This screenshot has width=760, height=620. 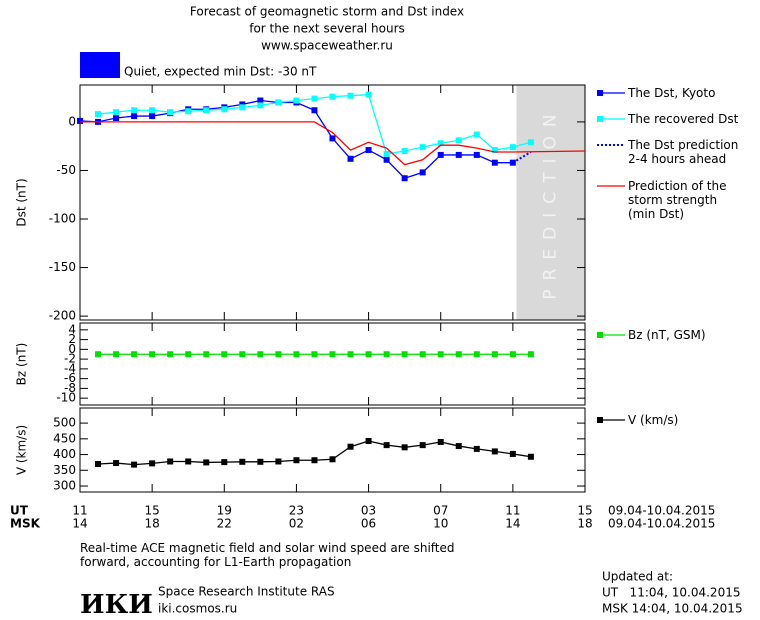 What do you see at coordinates (70, 378) in the screenshot?
I see `y-tick-label: -6` at bounding box center [70, 378].